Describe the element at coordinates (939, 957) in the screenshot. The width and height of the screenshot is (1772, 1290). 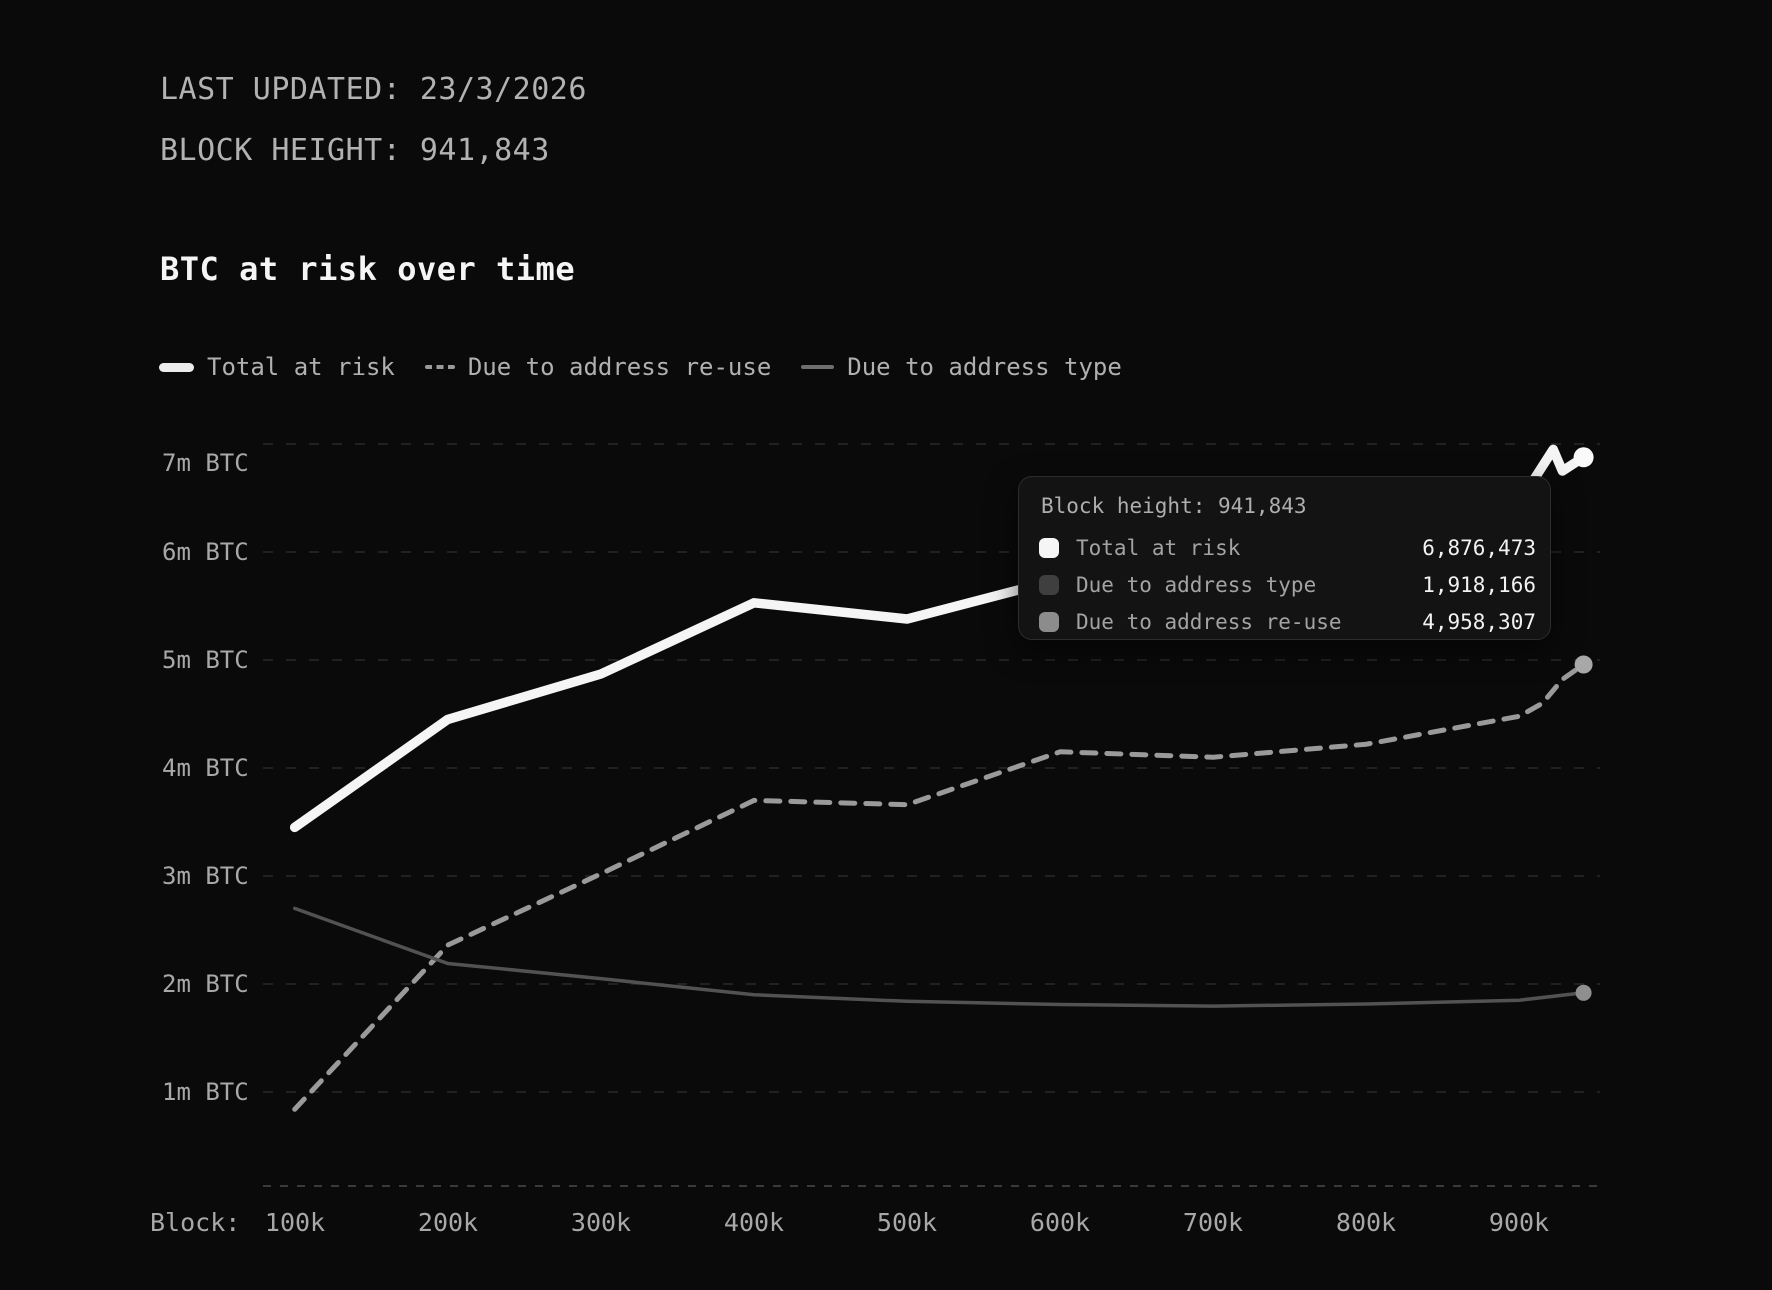
I see `series-line-due-to-address-type` at that location.